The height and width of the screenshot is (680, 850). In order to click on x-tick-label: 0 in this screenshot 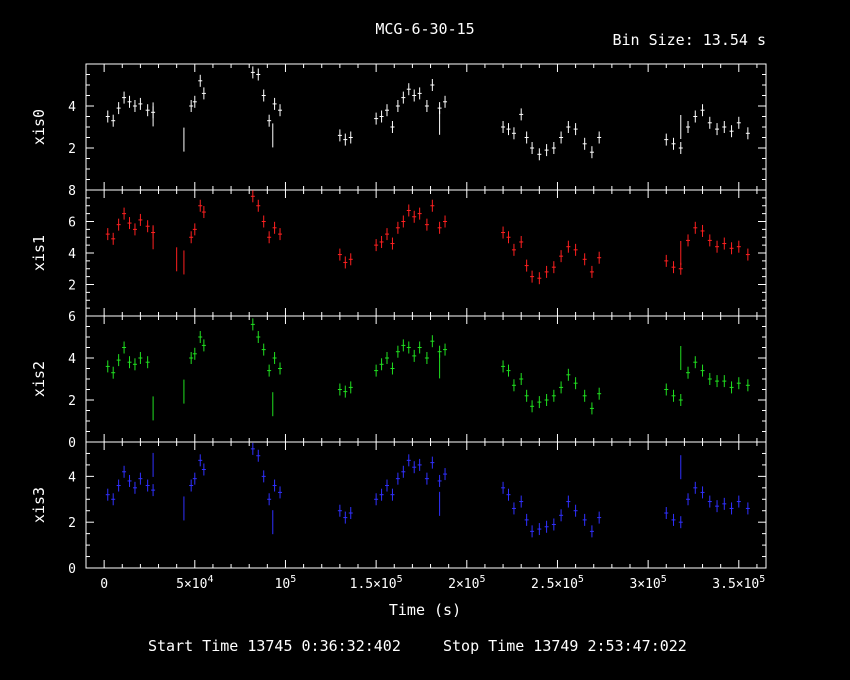, I will do `click(104, 584)`.